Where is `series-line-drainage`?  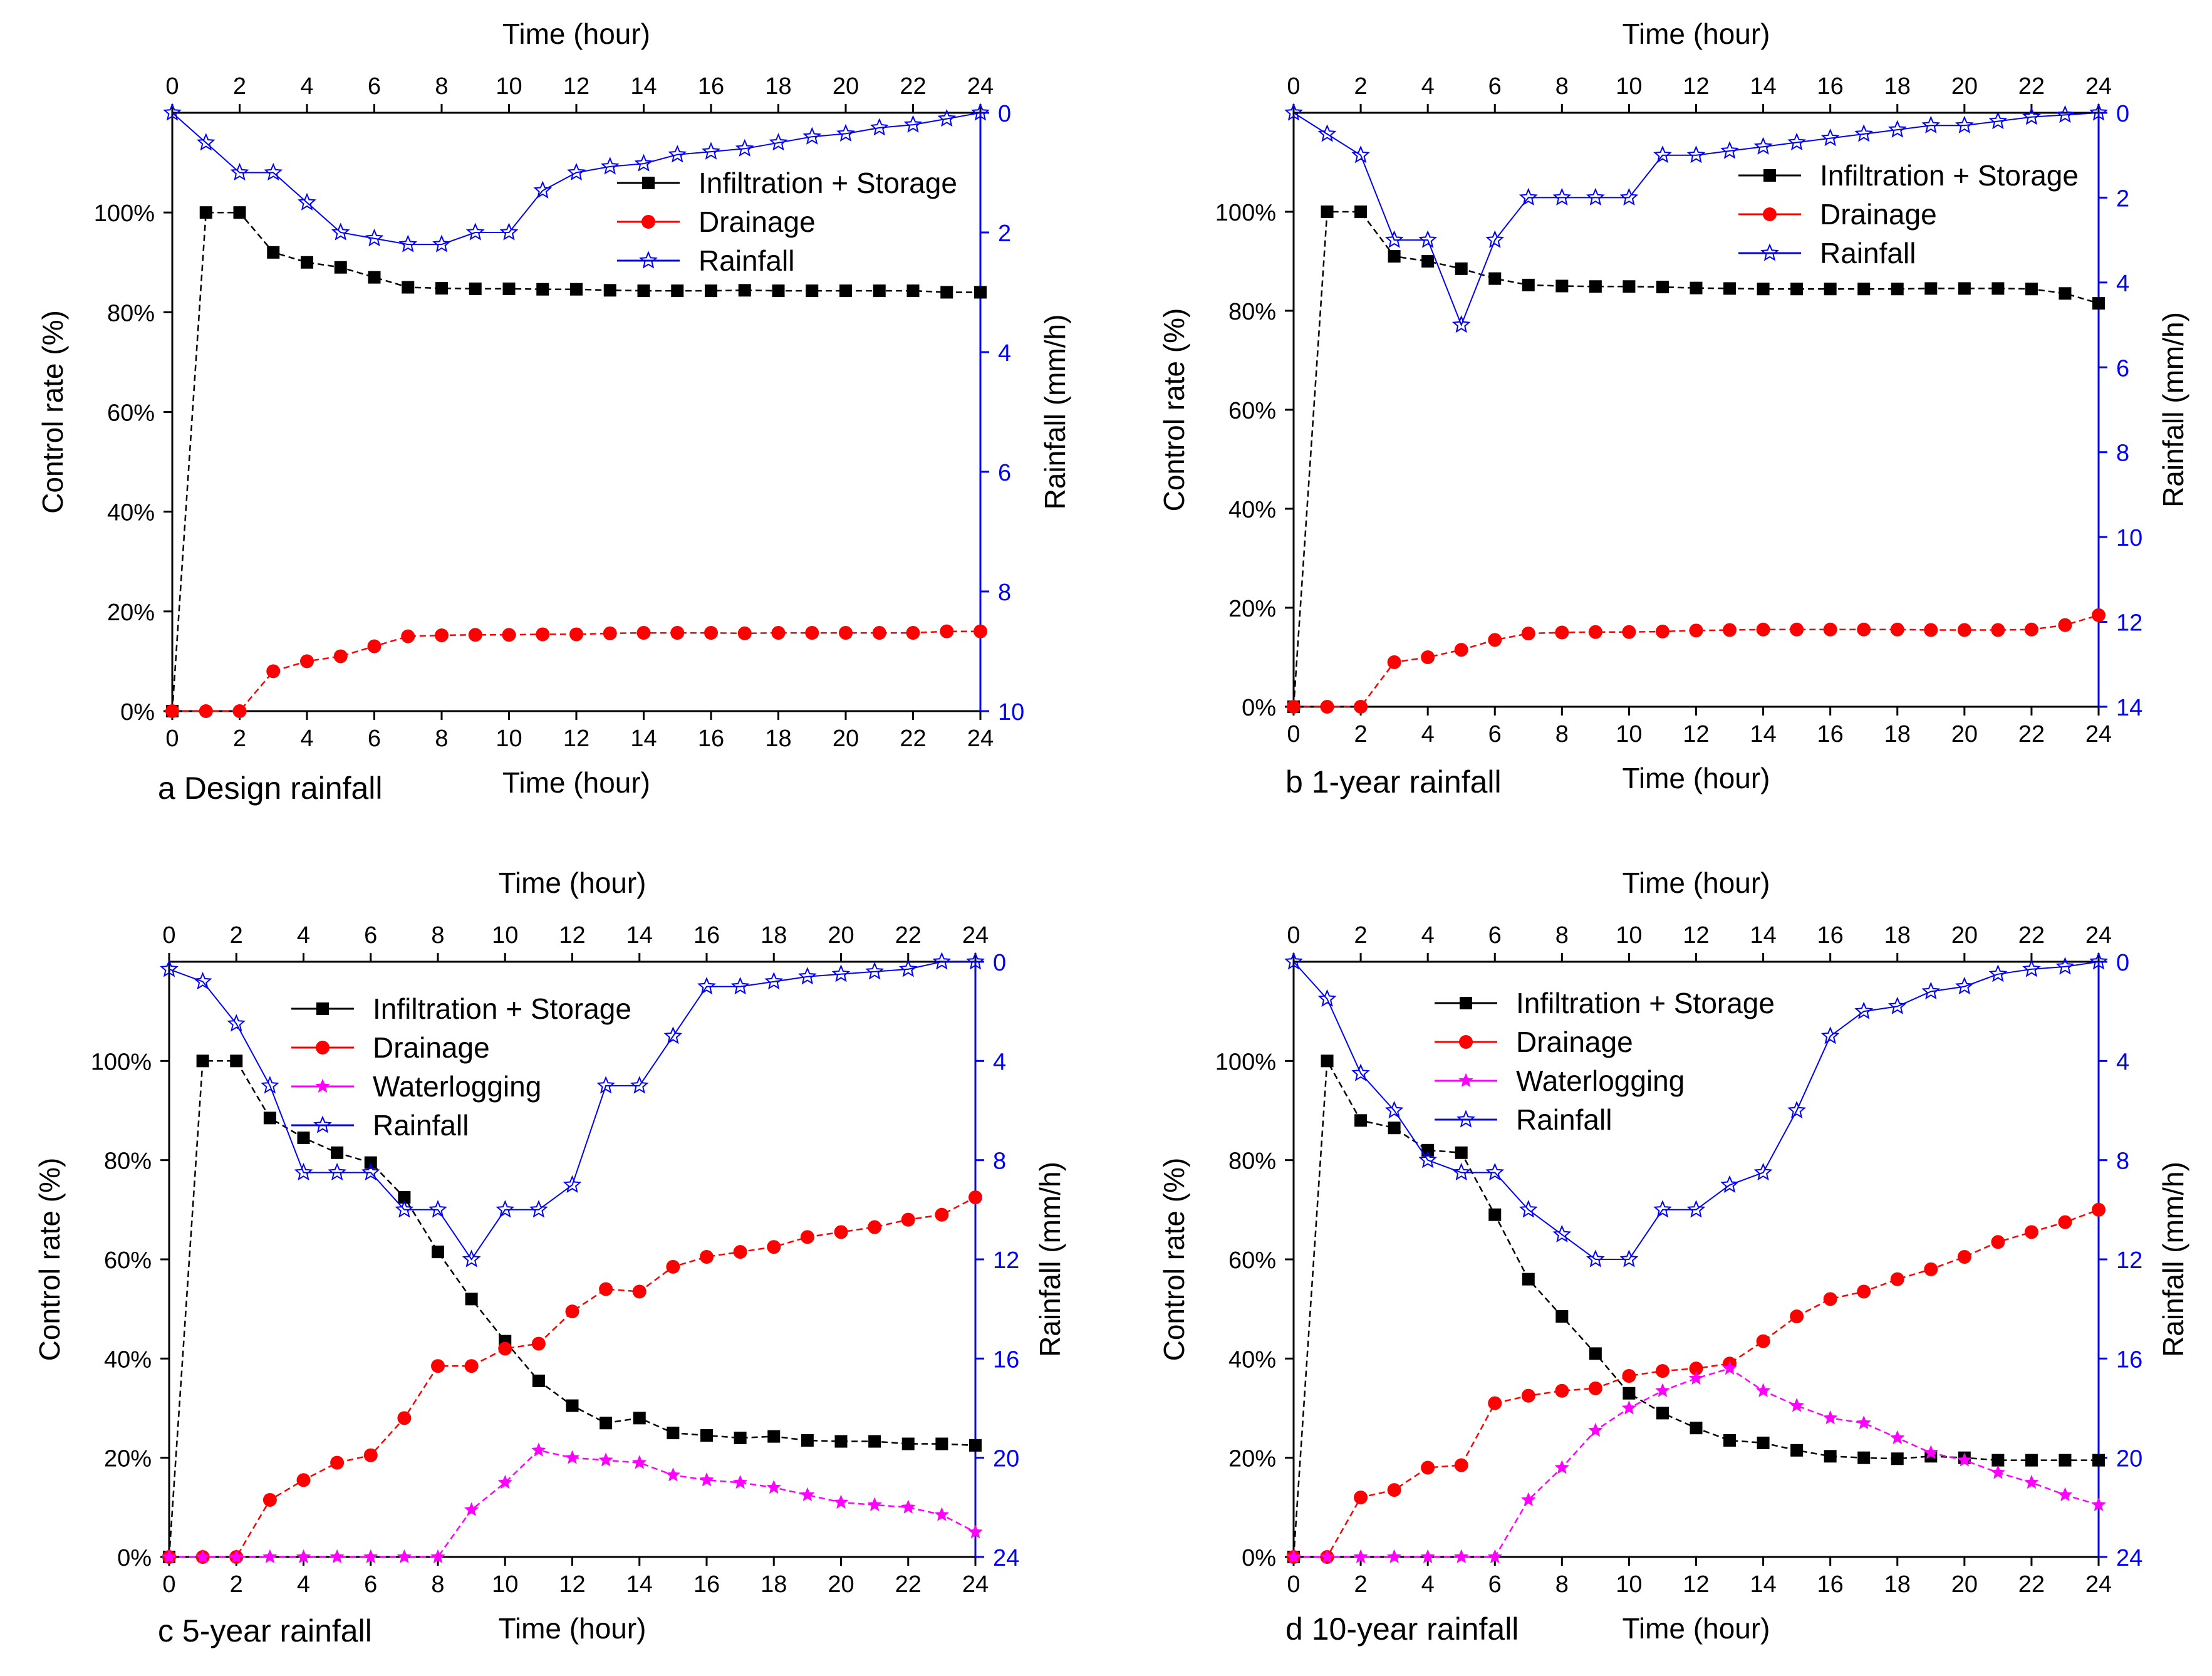
series-line-drainage is located at coordinates (576, 671).